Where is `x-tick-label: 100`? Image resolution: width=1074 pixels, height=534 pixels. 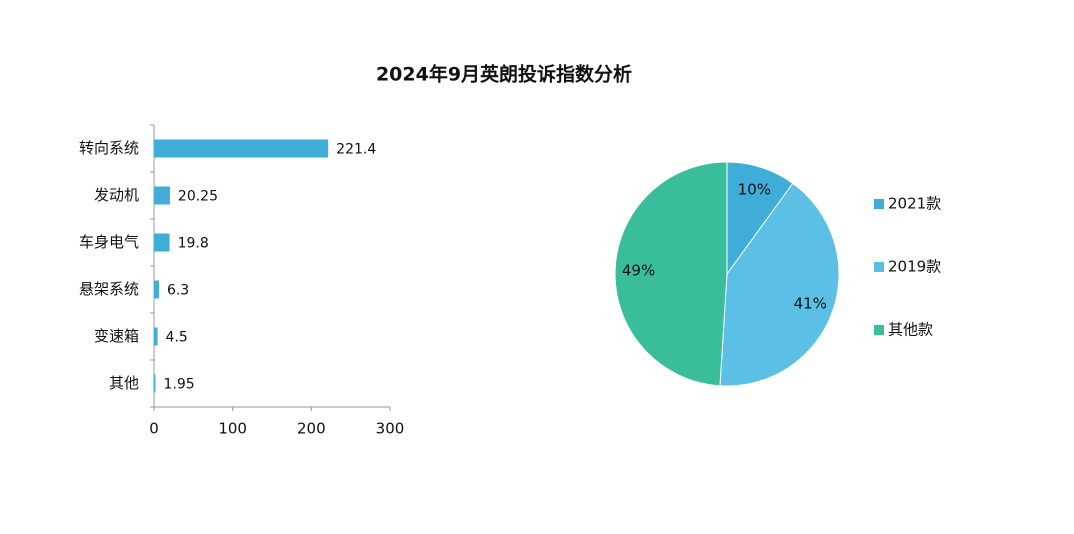
x-tick-label: 100 is located at coordinates (232, 429).